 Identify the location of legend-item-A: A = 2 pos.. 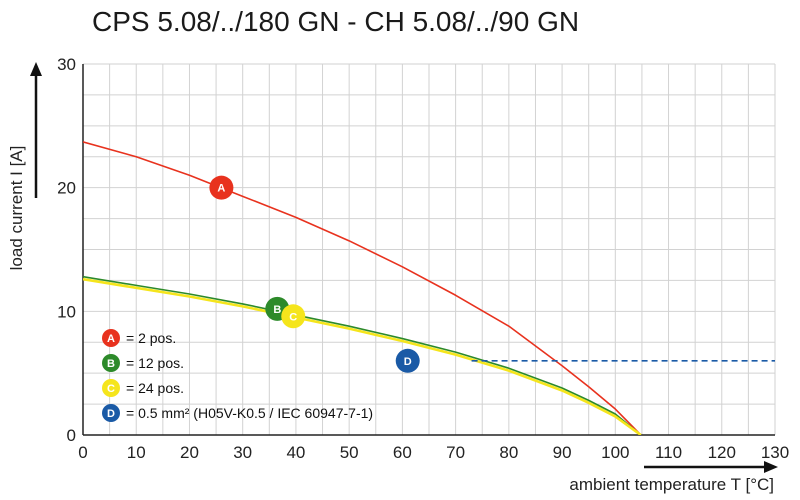
(139, 338).